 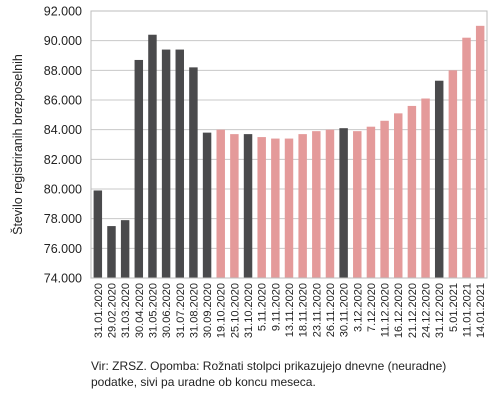 I want to click on y-tick-label: 80.000, so click(x=63, y=190).